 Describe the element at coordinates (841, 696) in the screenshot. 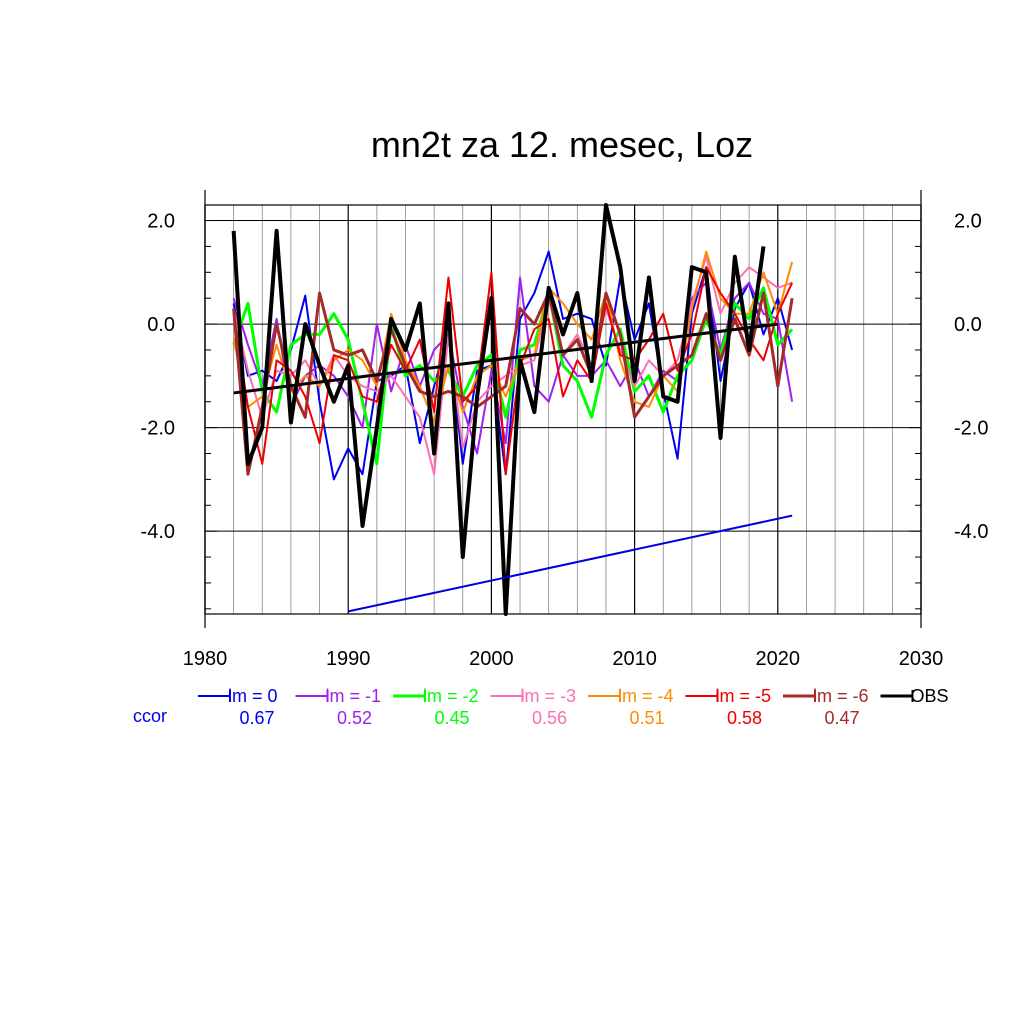

I see `legend-label: lm = -6` at that location.